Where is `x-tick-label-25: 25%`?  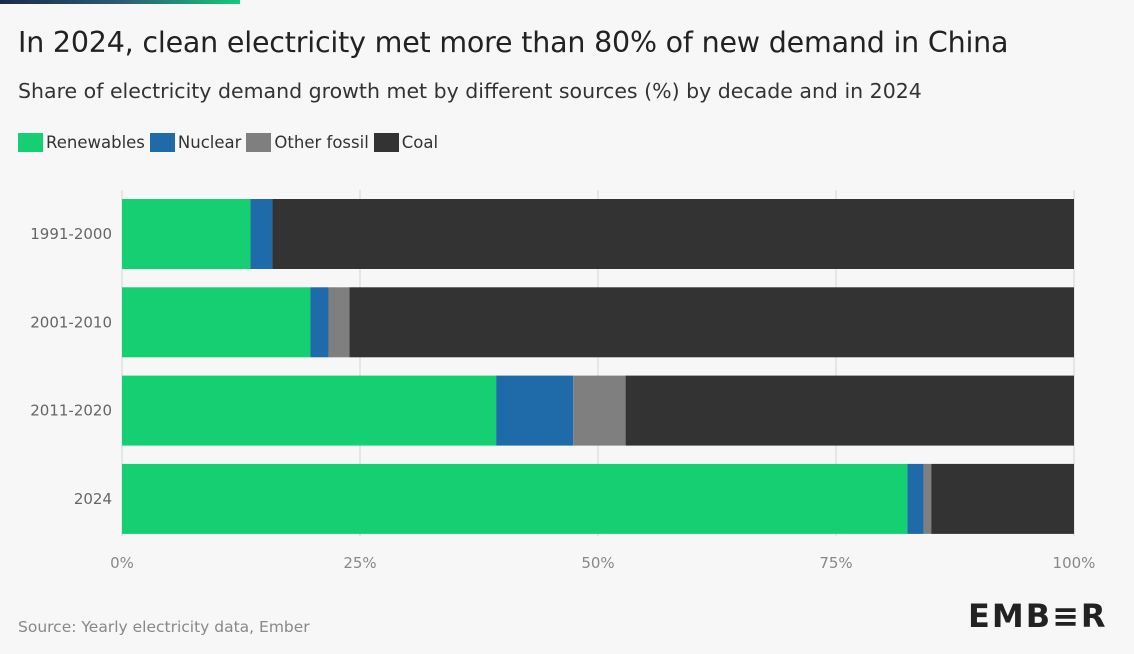
x-tick-label-25: 25% is located at coordinates (359, 563).